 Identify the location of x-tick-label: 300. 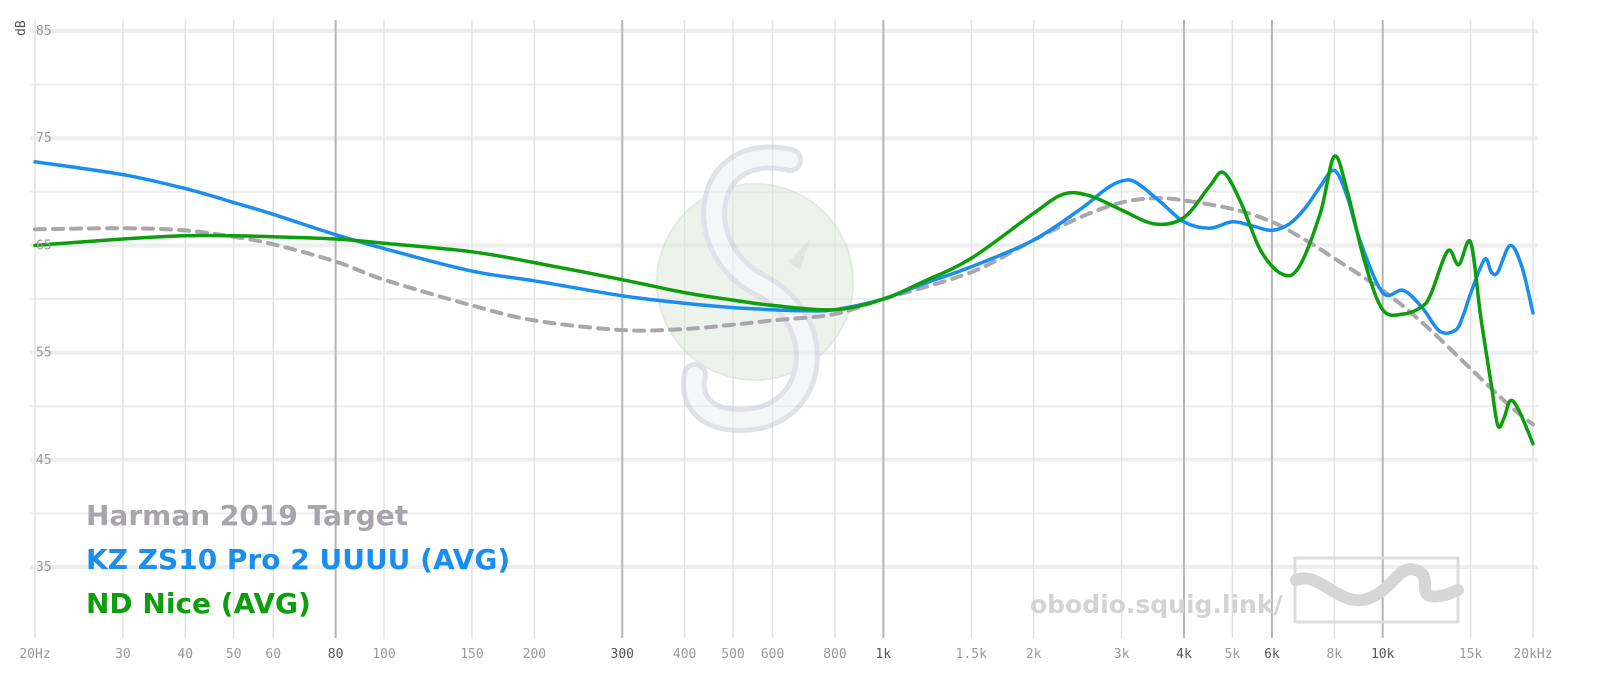
(622, 654).